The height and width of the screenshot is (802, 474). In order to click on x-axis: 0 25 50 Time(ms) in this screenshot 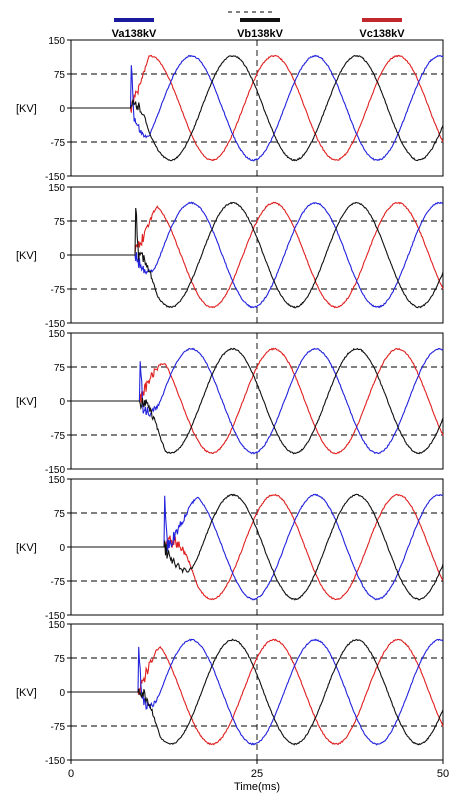, I will do `click(258, 776)`.